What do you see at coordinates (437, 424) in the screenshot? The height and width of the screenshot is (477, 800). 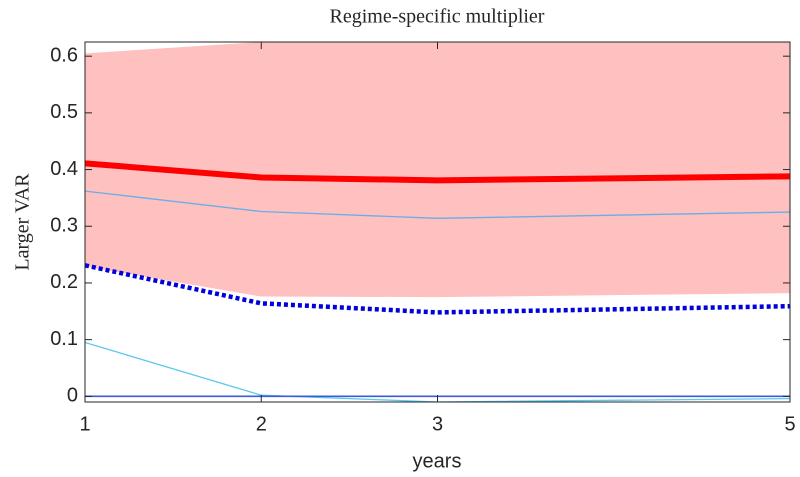 I see `x-tick-label: 3` at bounding box center [437, 424].